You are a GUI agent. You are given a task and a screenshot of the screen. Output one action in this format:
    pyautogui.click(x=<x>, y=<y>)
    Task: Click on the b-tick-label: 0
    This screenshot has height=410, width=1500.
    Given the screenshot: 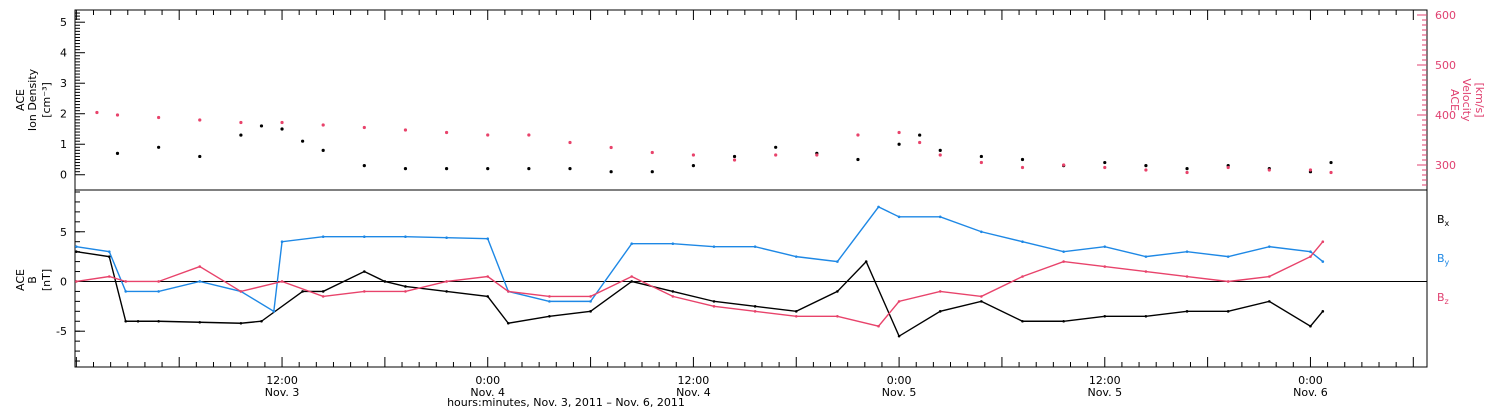 What is the action you would take?
    pyautogui.click(x=63, y=281)
    